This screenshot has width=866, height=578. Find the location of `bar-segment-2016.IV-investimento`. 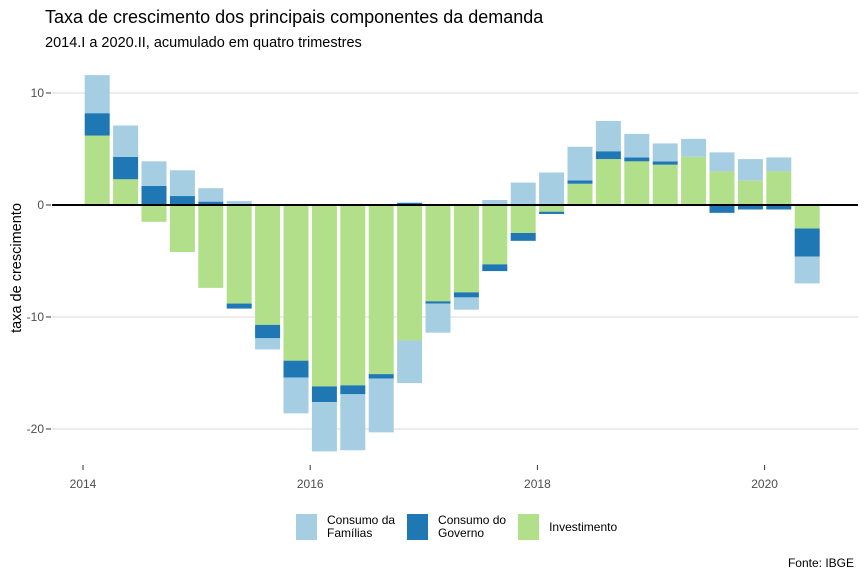

bar-segment-2016.IV-investimento is located at coordinates (410, 273).